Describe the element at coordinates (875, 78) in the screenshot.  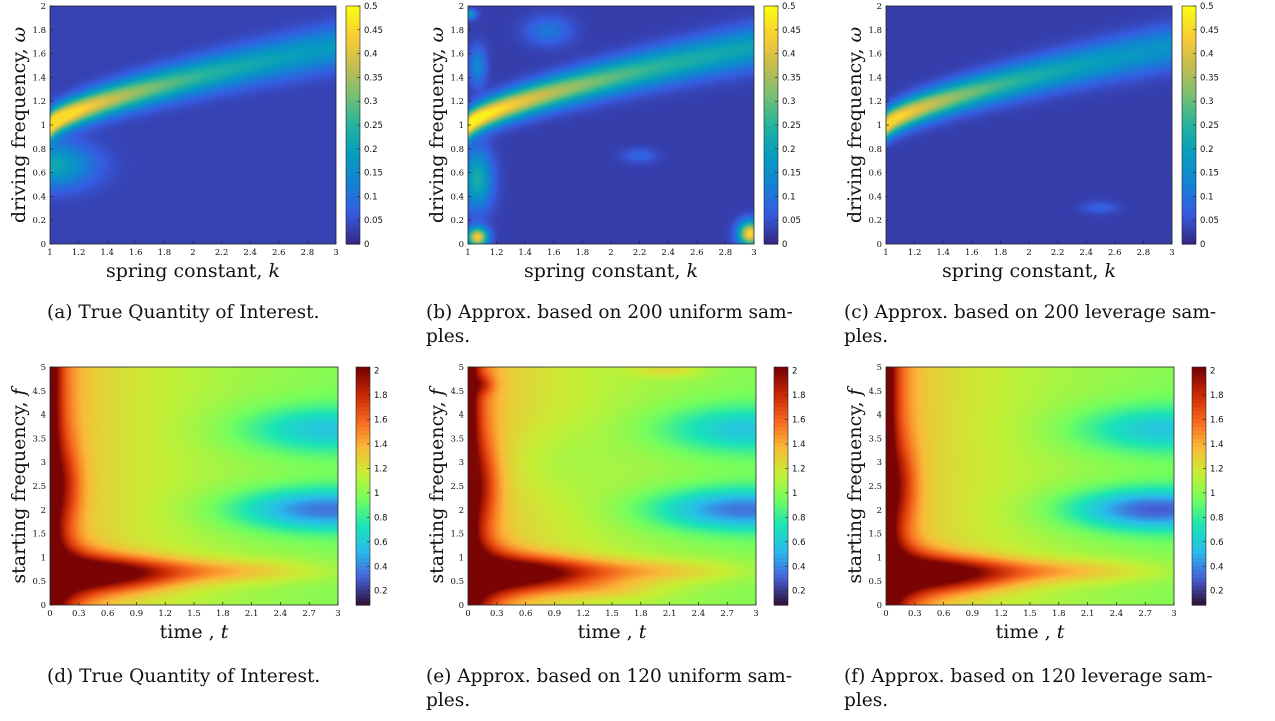
I see `y-tick-label: 1.4` at that location.